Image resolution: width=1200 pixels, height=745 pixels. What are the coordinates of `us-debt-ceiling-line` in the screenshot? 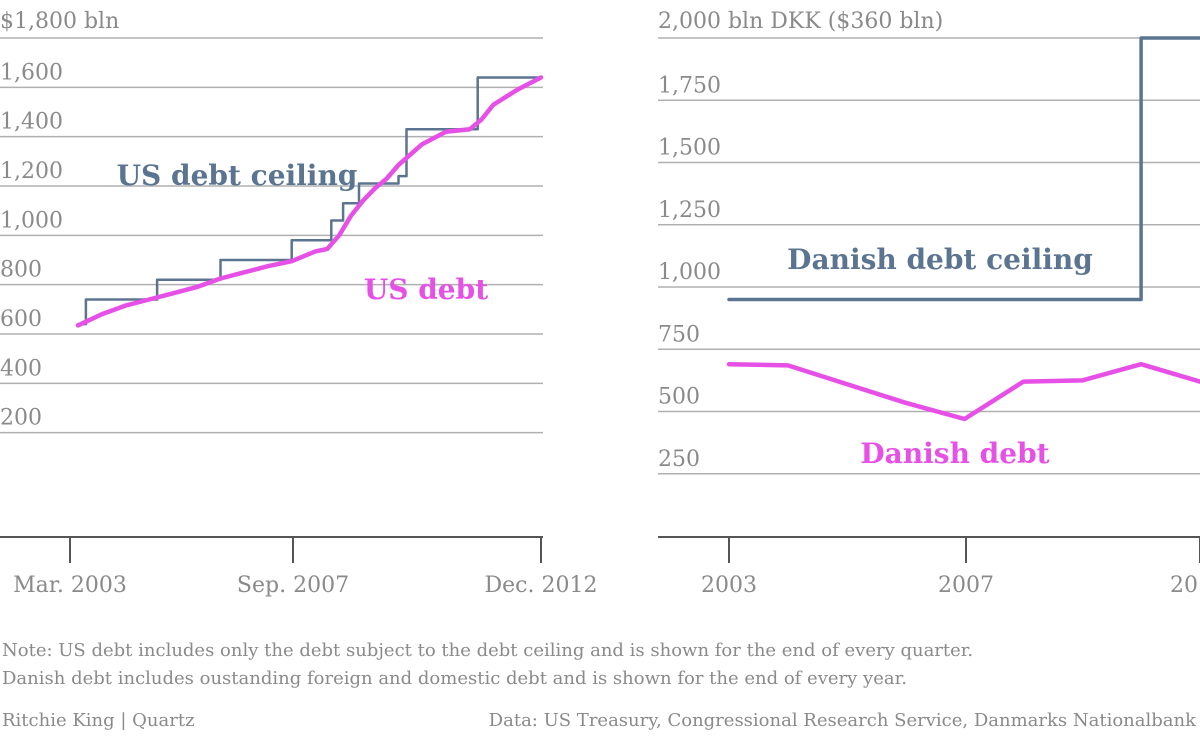 It's located at (309, 201).